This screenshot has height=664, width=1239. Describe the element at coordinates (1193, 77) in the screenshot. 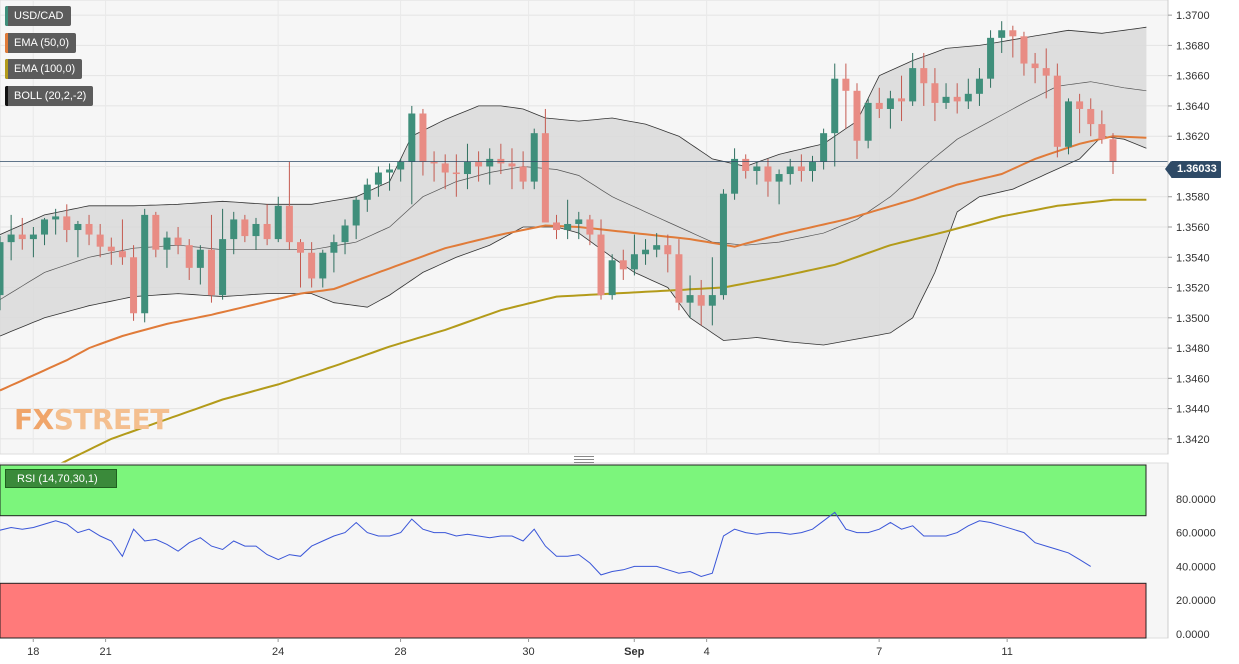

I see `price-tick-label: 1.3660` at that location.